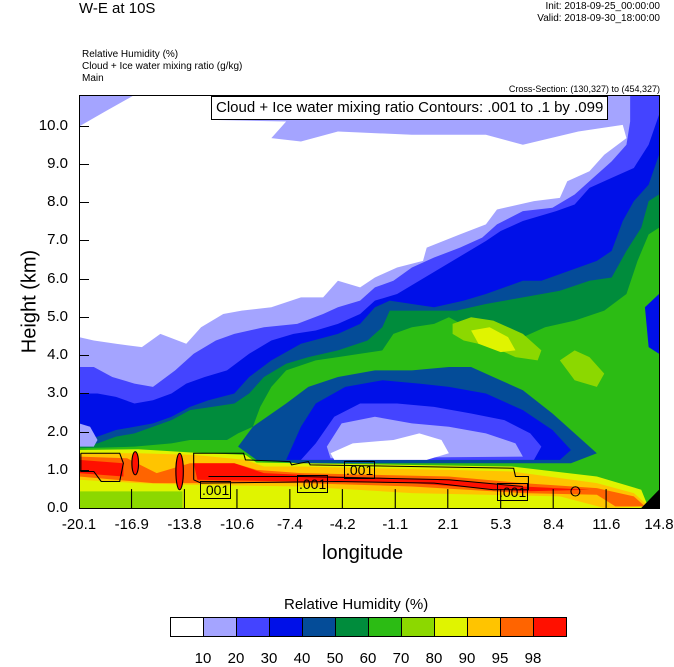 The image size is (674, 667). What do you see at coordinates (93, 78) in the screenshot?
I see `field-label-main: Main` at bounding box center [93, 78].